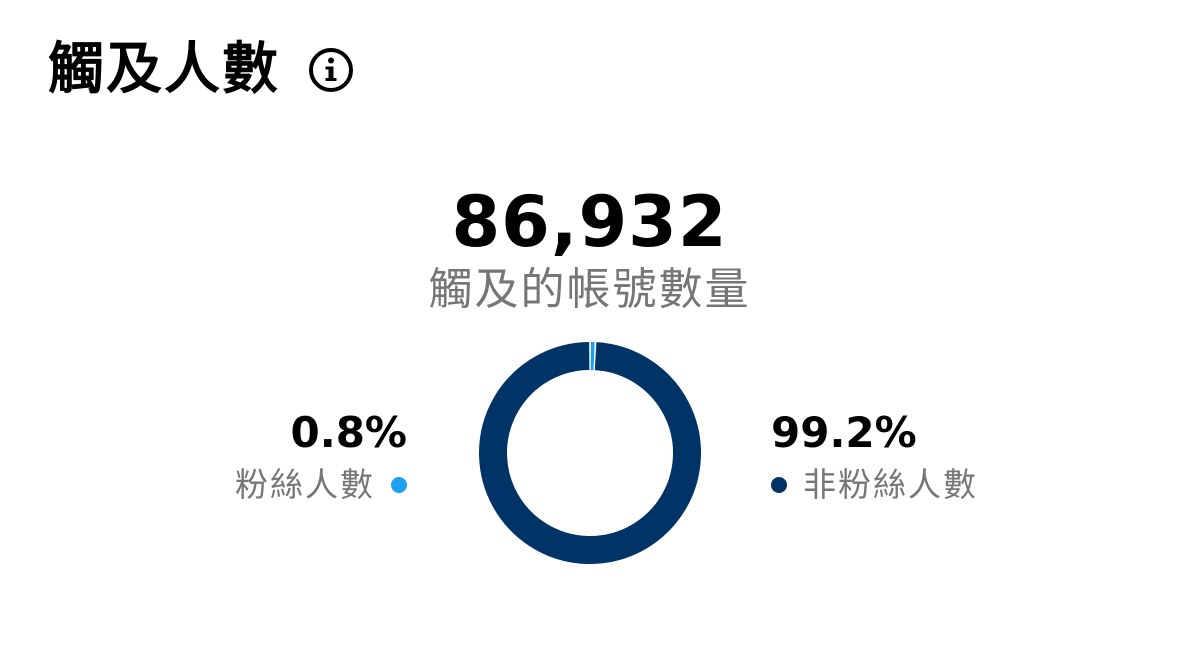 Image resolution: width=1179 pixels, height=670 pixels. Describe the element at coordinates (844, 432) in the screenshot. I see `non-followers-percent: 99.2%` at that location.